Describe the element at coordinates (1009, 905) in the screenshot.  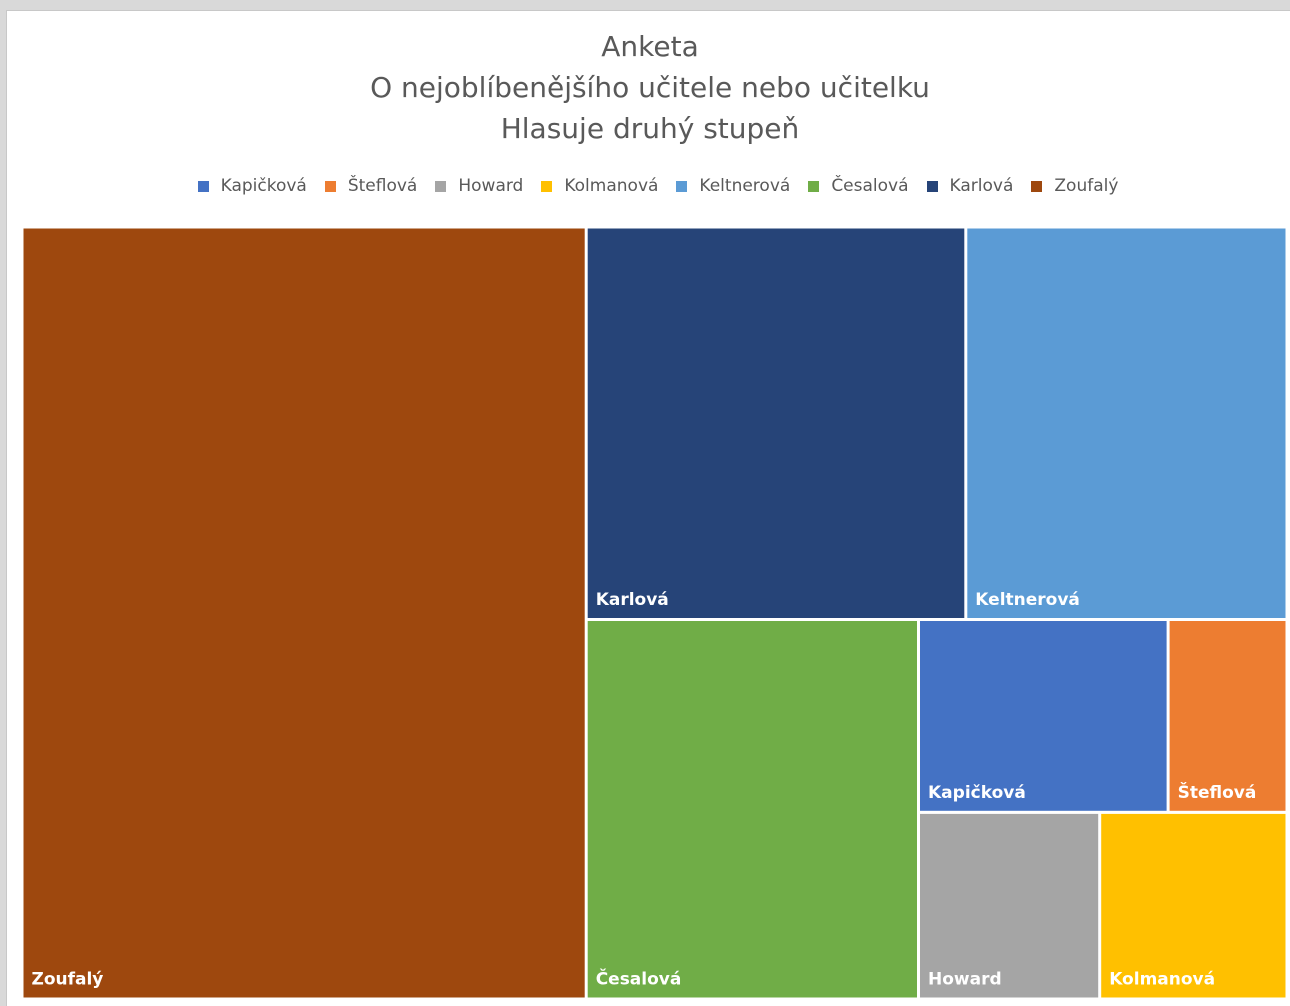
I see `treemap-tile-howard` at that location.